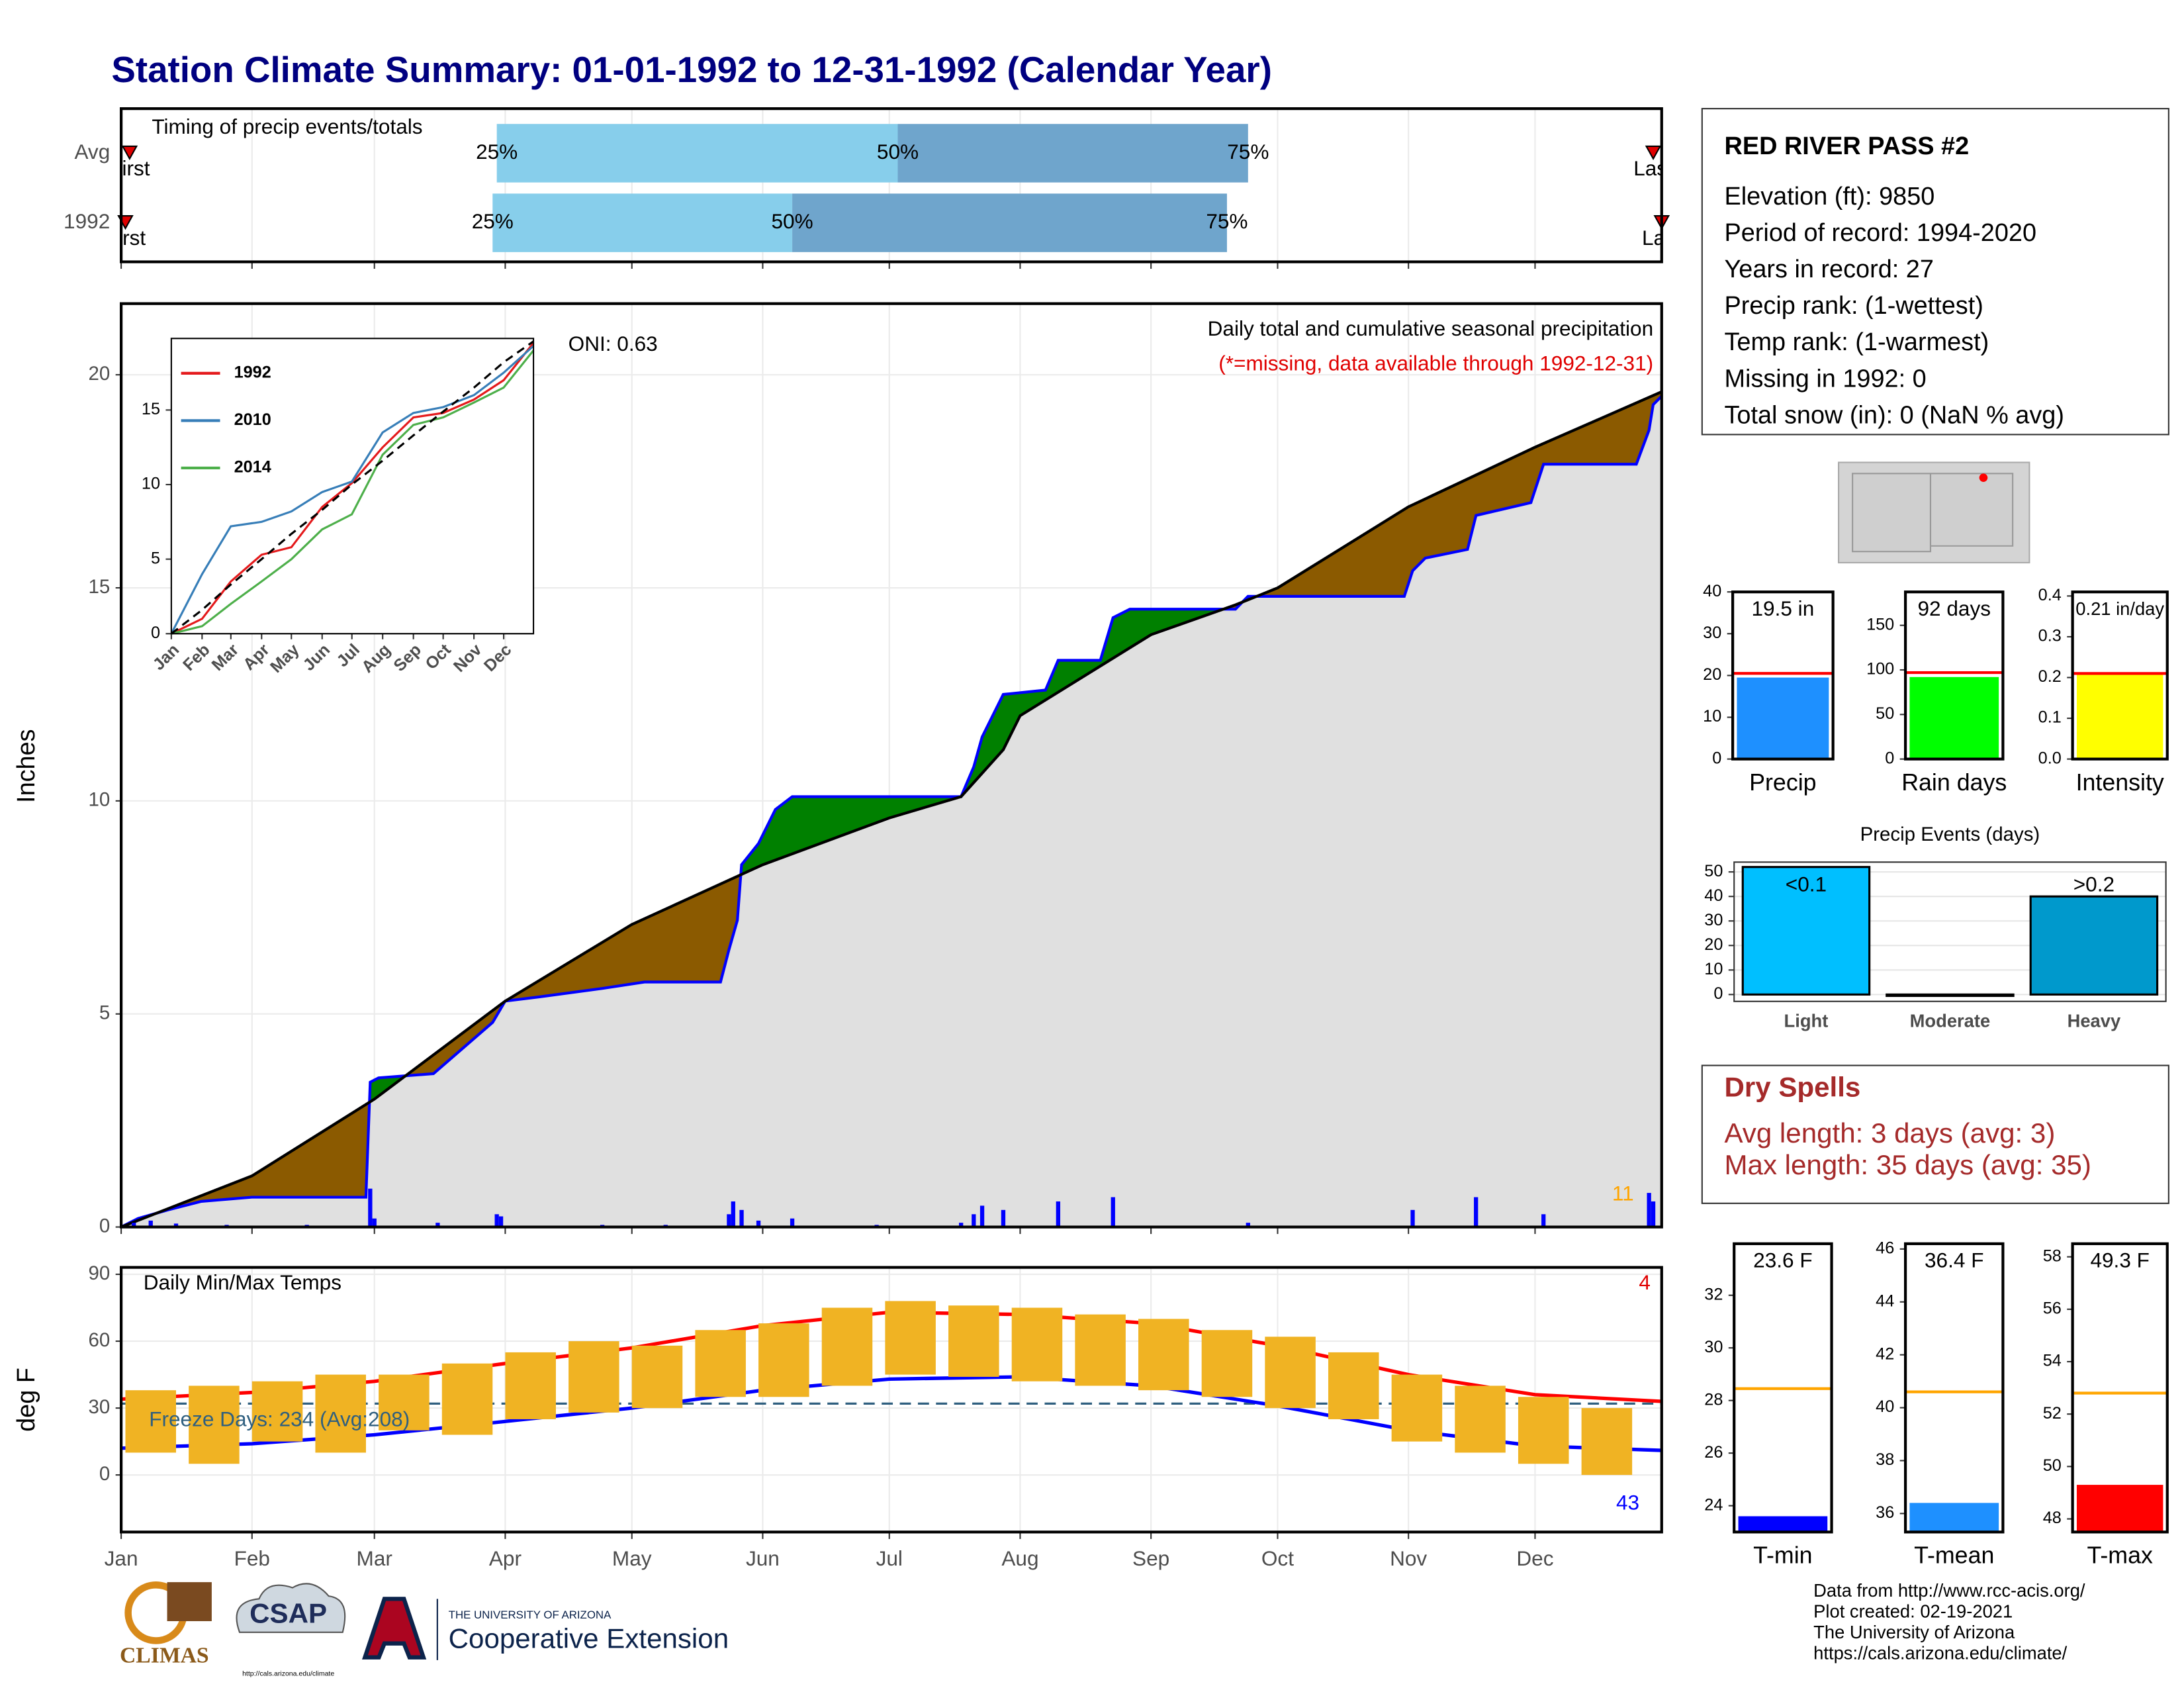 This screenshot has width=2184, height=1688. I want to click on footer-line: https://cals.arizona.edu/climate/, so click(1940, 1653).